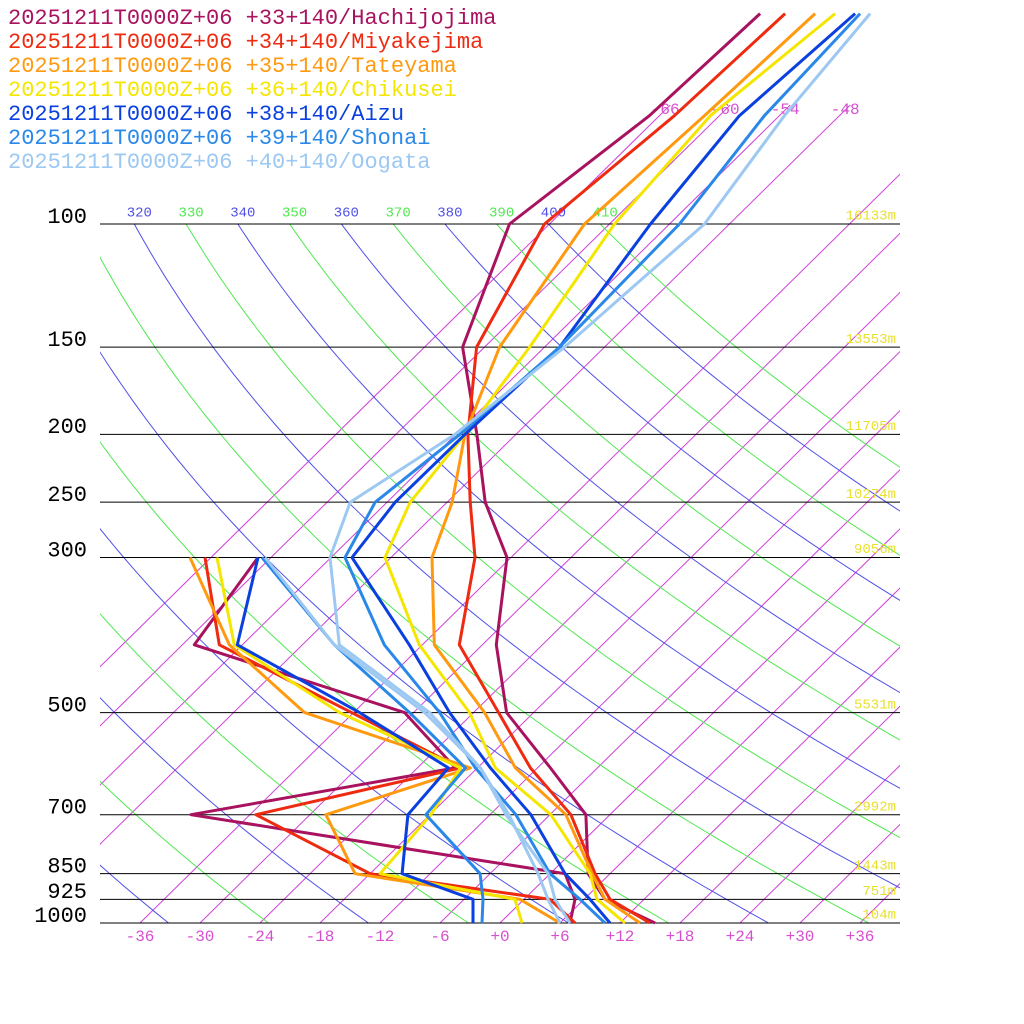  Describe the element at coordinates (219, 138) in the screenshot. I see `legend-entry: 20251211T0000Z+06 +39+140/Shonai` at that location.